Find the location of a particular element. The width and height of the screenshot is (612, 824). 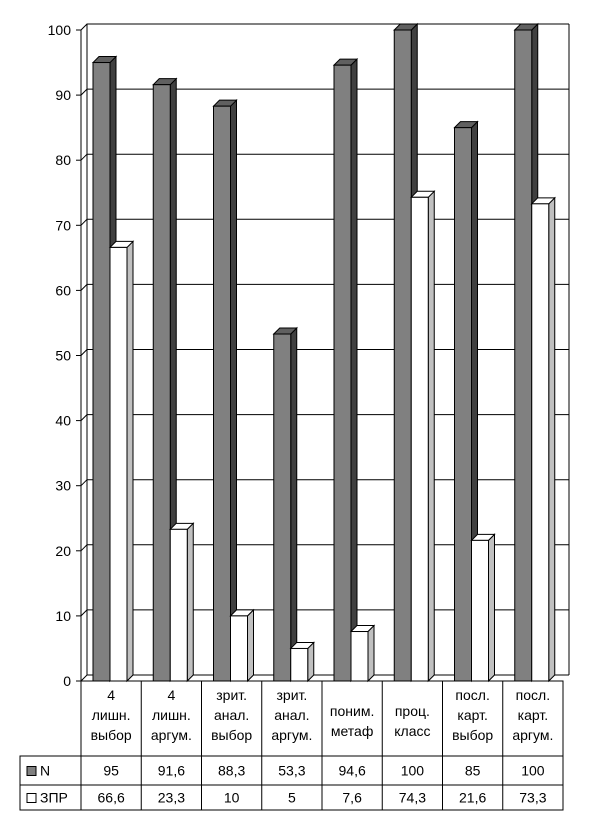

data-value: 10 is located at coordinates (232, 798).